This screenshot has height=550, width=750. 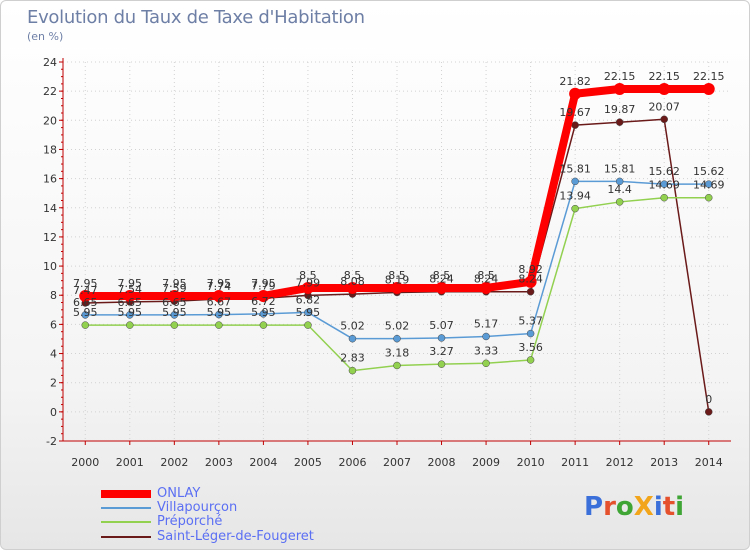 What do you see at coordinates (219, 462) in the screenshot?
I see `x-tick-label: 2003` at bounding box center [219, 462].